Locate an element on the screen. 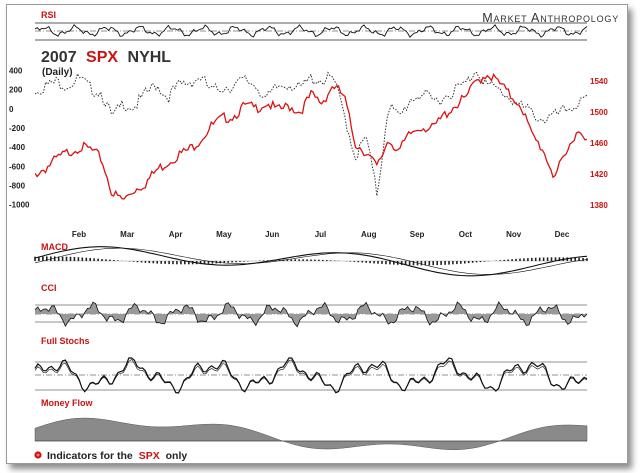 The width and height of the screenshot is (640, 473). stochs-panel: Full Stochs is located at coordinates (311, 365).